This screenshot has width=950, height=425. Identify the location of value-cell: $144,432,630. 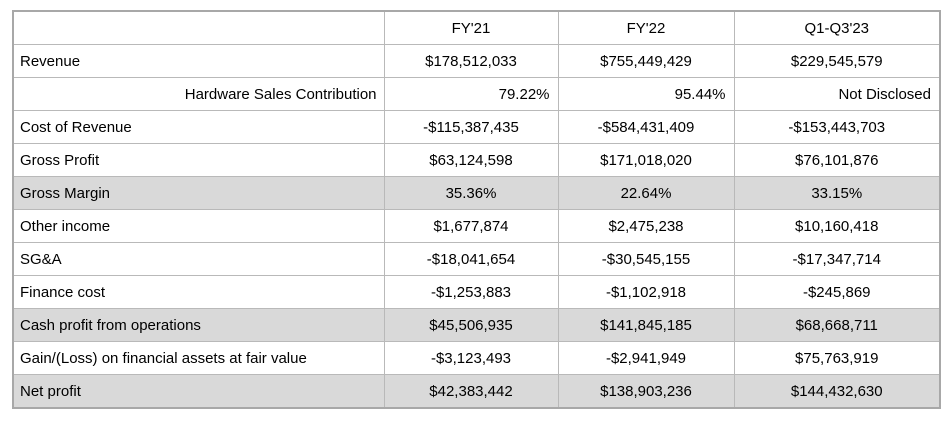
(837, 391).